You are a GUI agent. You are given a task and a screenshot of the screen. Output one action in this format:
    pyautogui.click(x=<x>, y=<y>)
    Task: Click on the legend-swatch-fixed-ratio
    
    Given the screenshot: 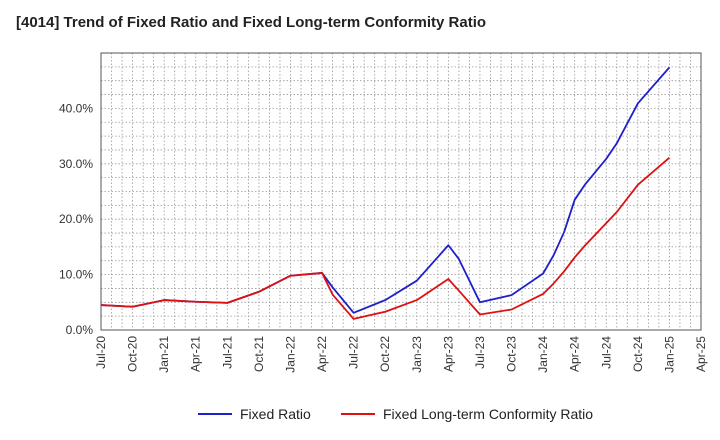 What is the action you would take?
    pyautogui.click(x=215, y=414)
    